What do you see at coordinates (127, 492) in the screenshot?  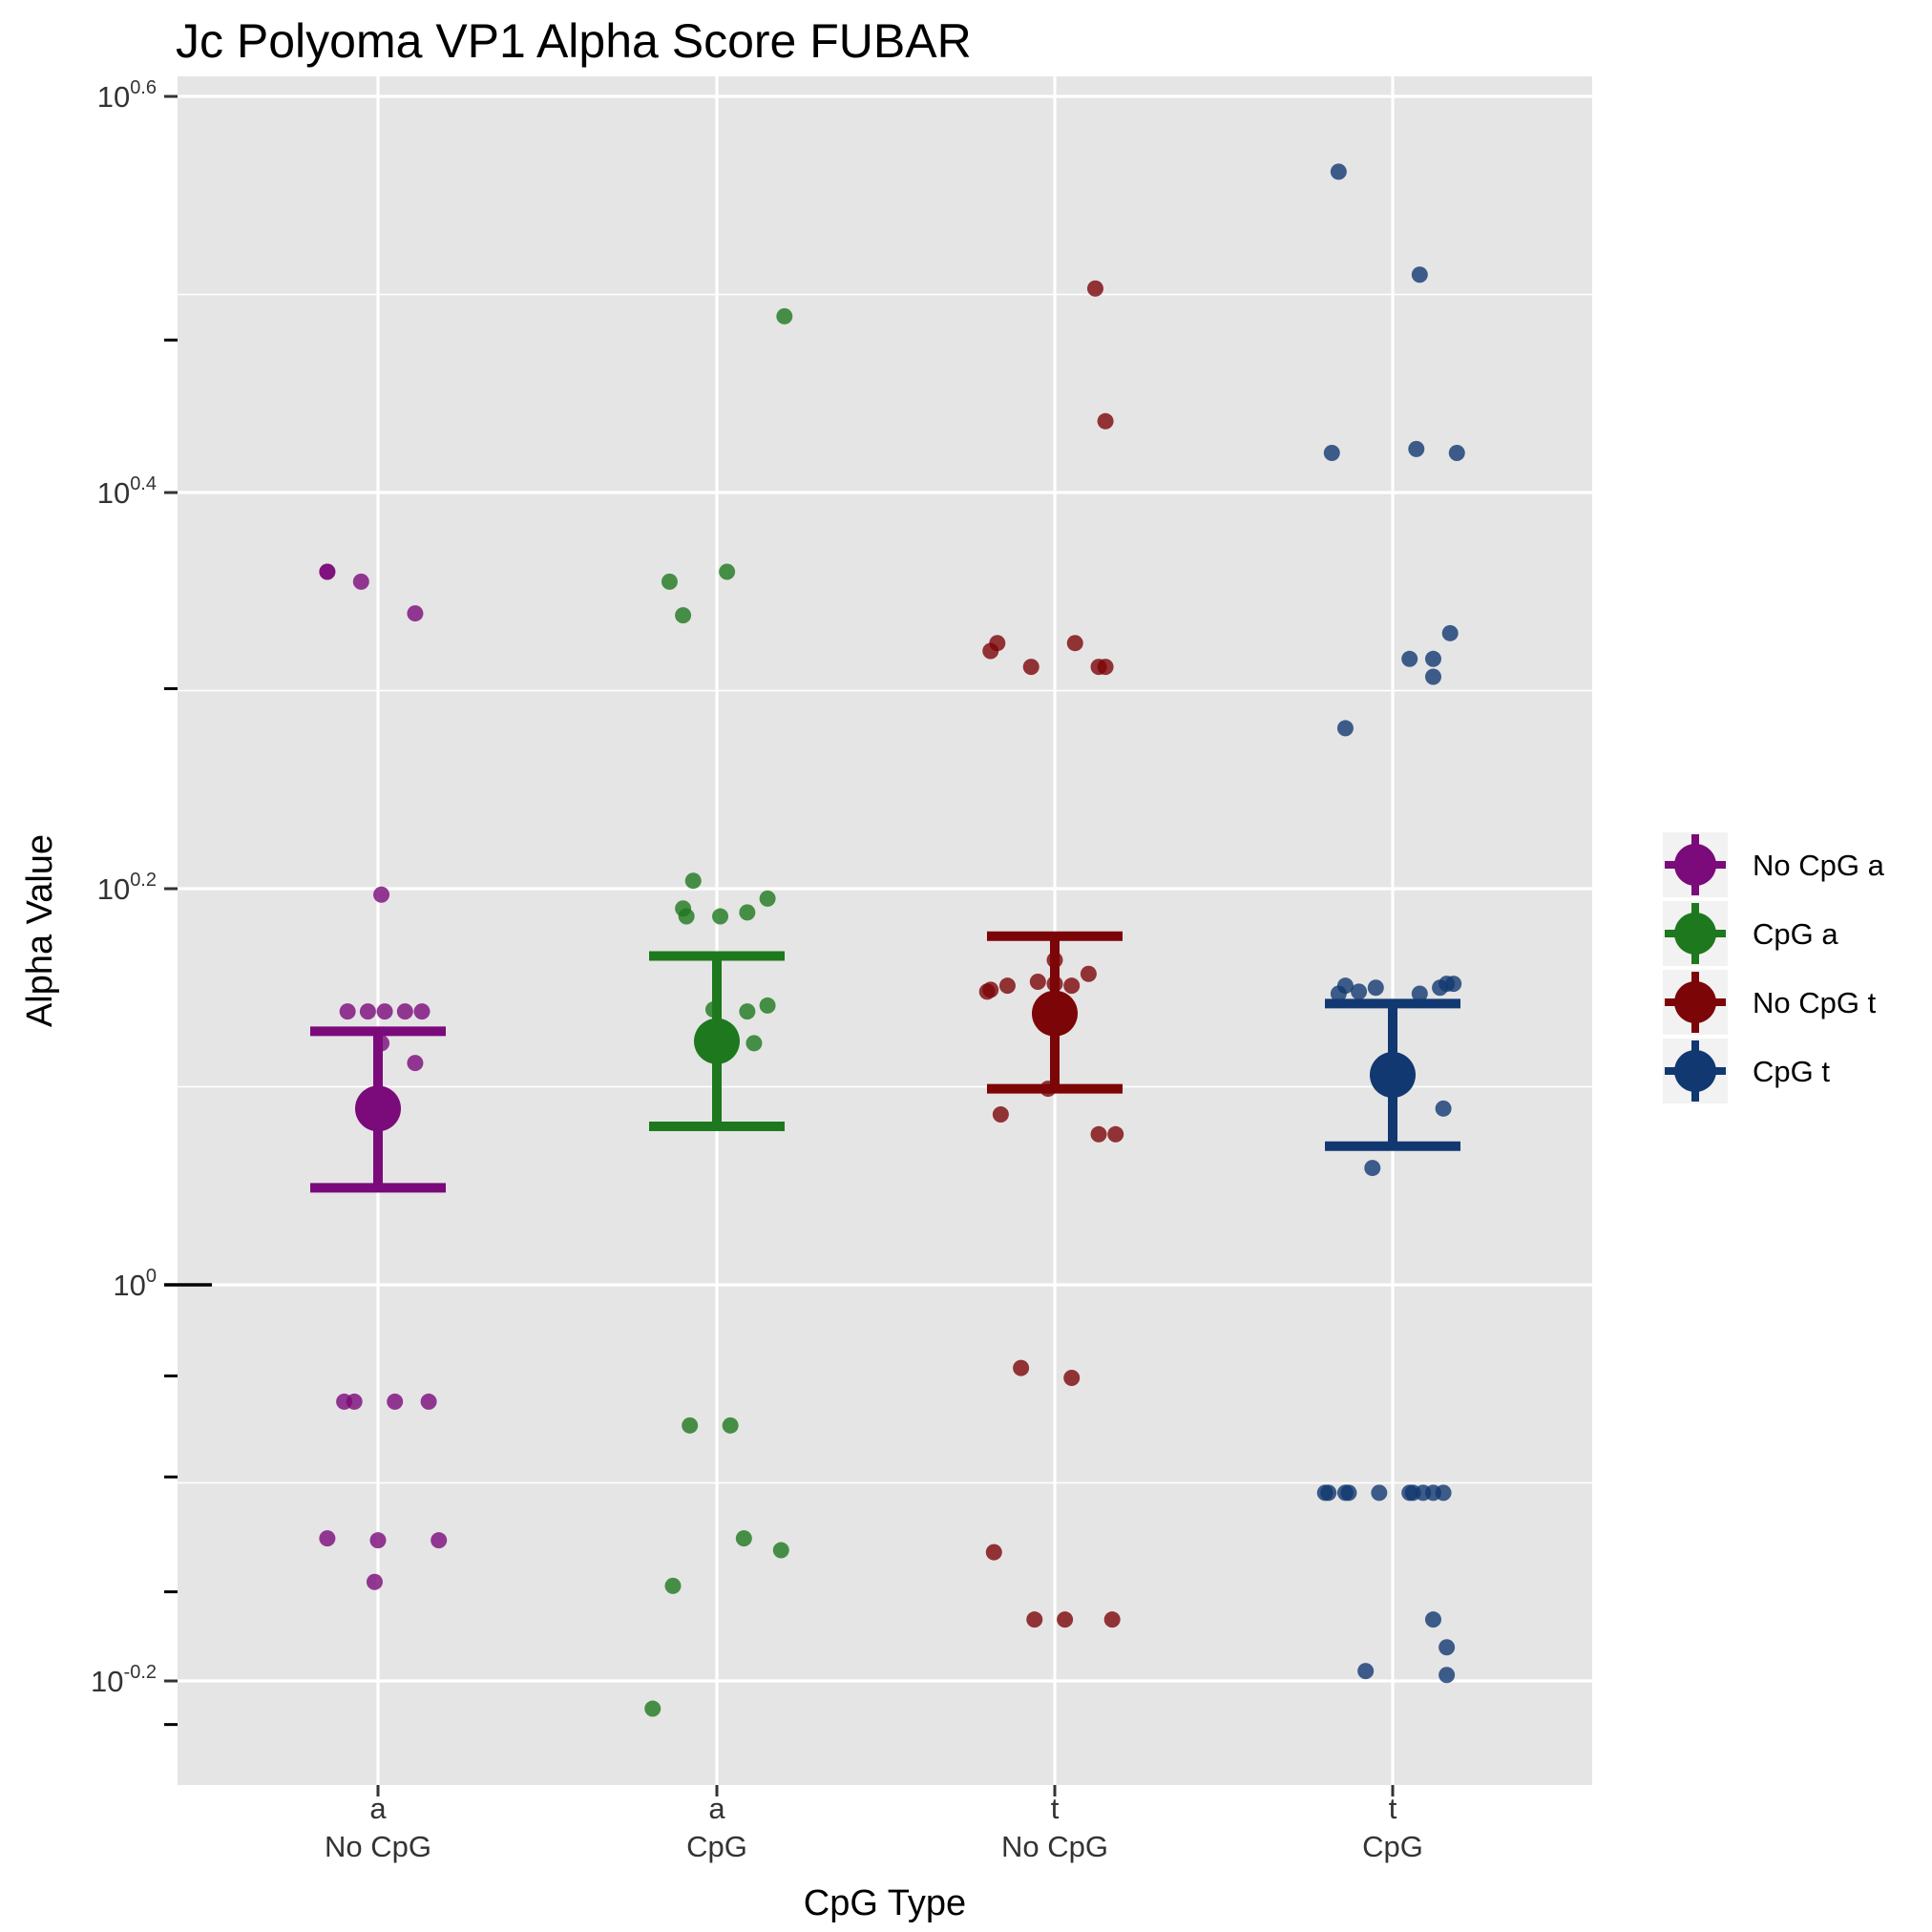 I see `y-tick-label: 100.4` at bounding box center [127, 492].